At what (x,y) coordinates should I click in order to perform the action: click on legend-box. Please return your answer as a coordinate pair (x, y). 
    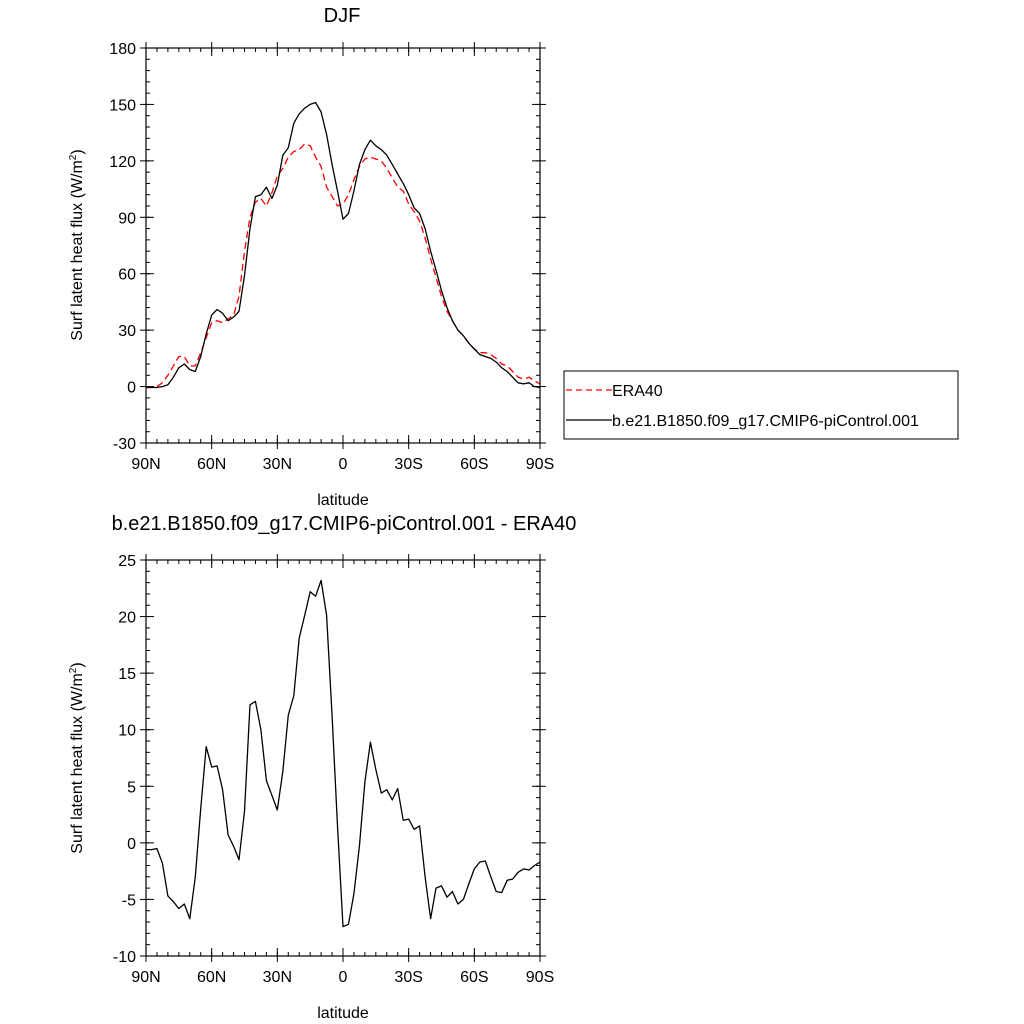
    Looking at the image, I should click on (761, 405).